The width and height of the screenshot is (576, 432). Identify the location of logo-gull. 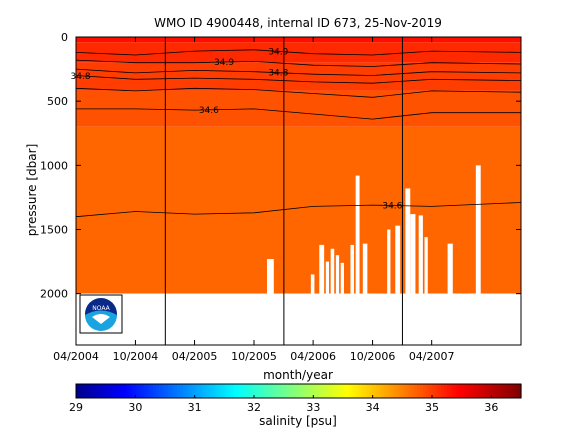
(101, 319).